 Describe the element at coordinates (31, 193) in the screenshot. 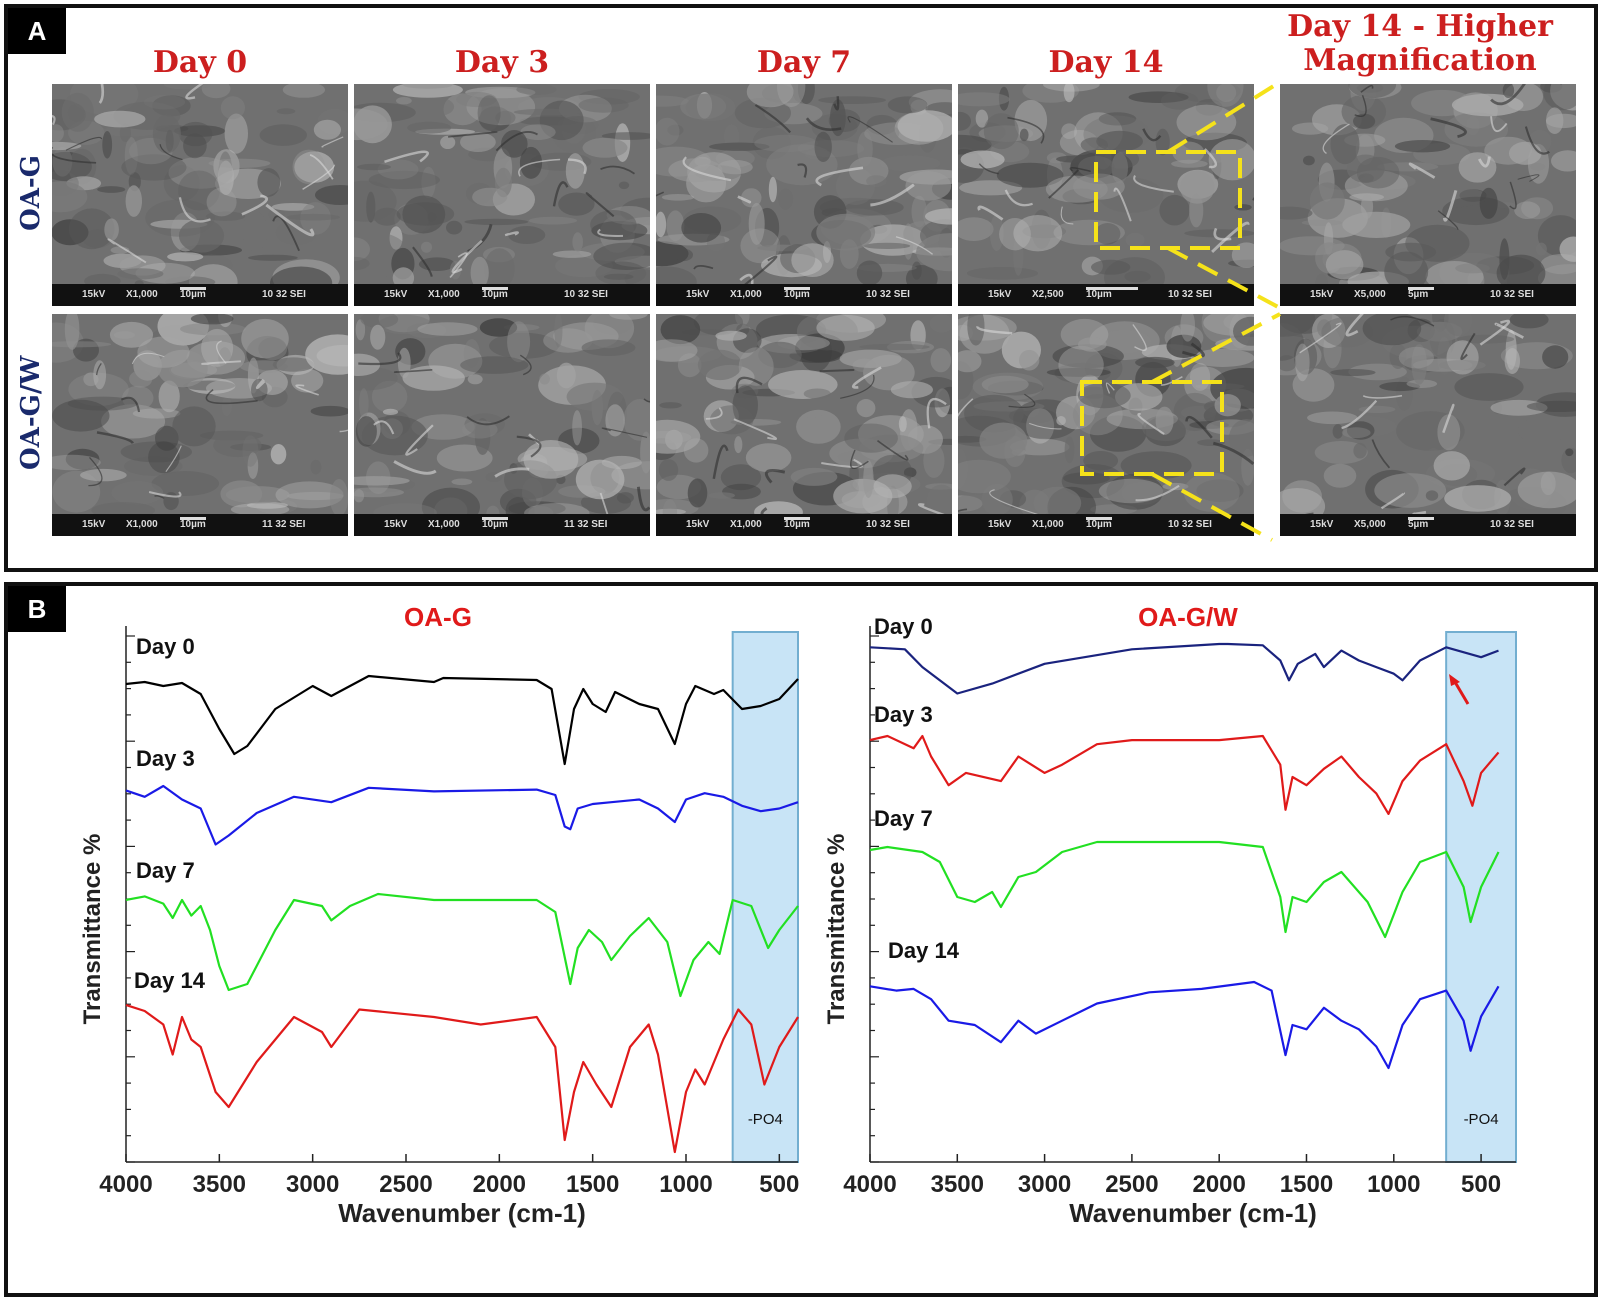

I see `row-label-oa-g: OA-G` at that location.